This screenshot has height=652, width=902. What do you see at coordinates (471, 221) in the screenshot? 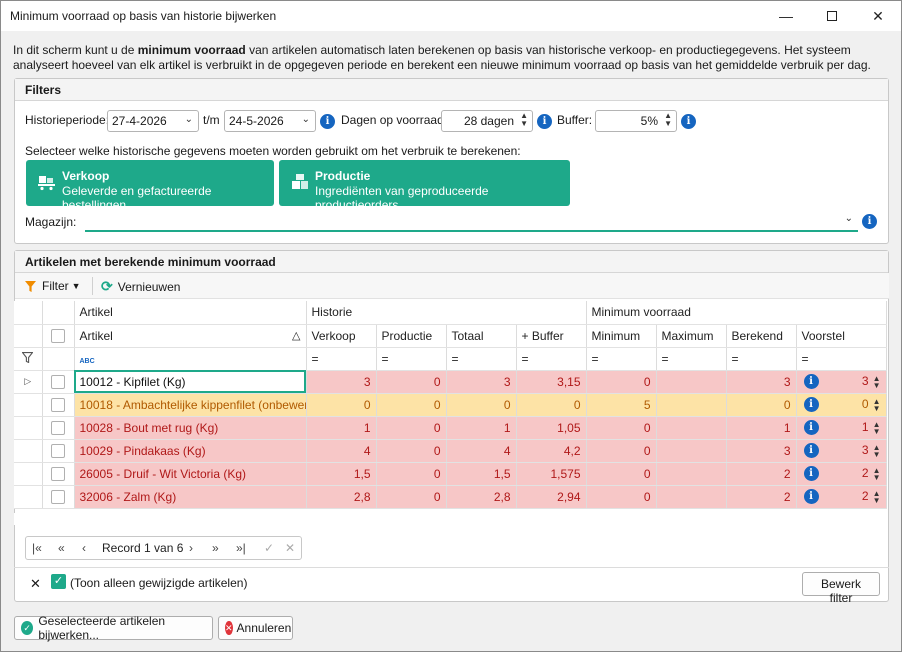
I see `warehouse-select: ⌄` at bounding box center [471, 221].